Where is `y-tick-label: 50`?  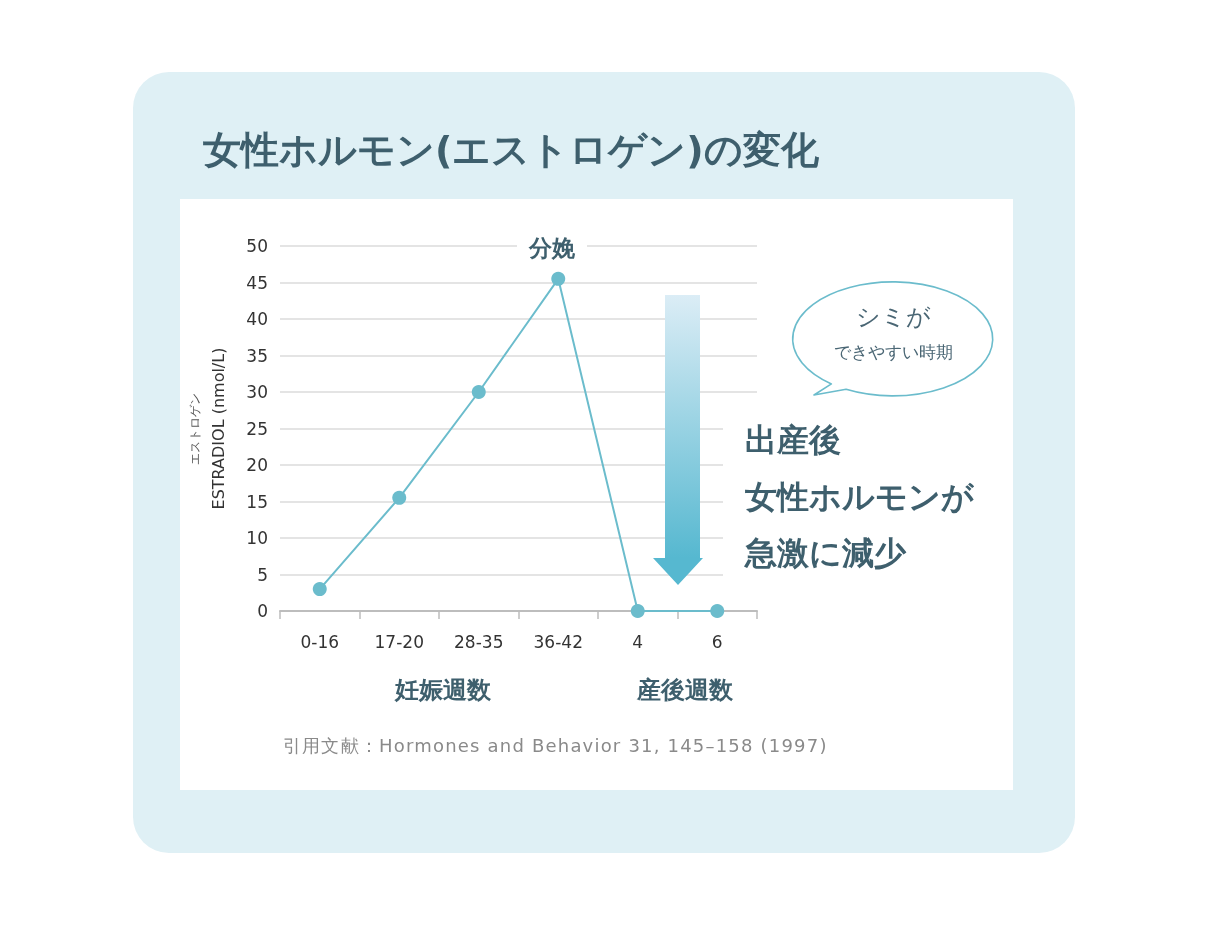
y-tick-label: 50 is located at coordinates (257, 246).